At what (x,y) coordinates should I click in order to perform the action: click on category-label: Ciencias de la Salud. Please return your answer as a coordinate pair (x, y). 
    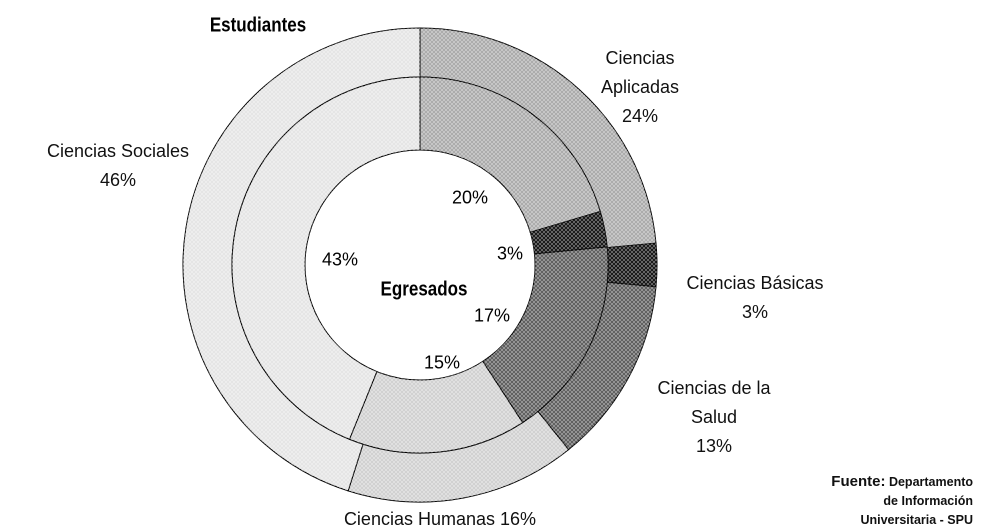
    Looking at the image, I should click on (714, 402).